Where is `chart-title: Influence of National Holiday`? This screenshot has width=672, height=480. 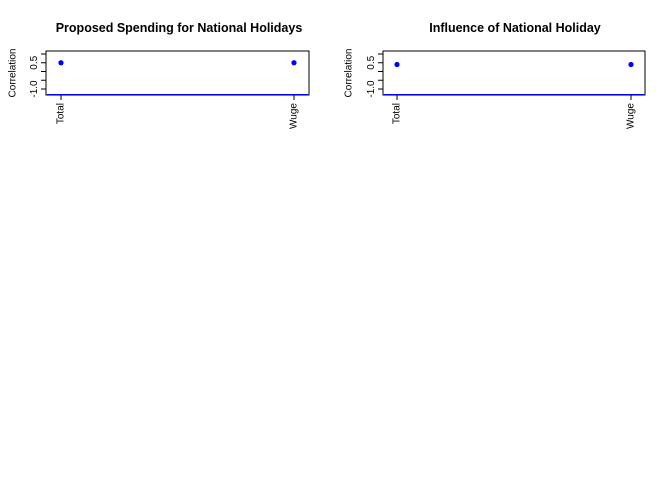 chart-title: Influence of National Holiday is located at coordinates (515, 28).